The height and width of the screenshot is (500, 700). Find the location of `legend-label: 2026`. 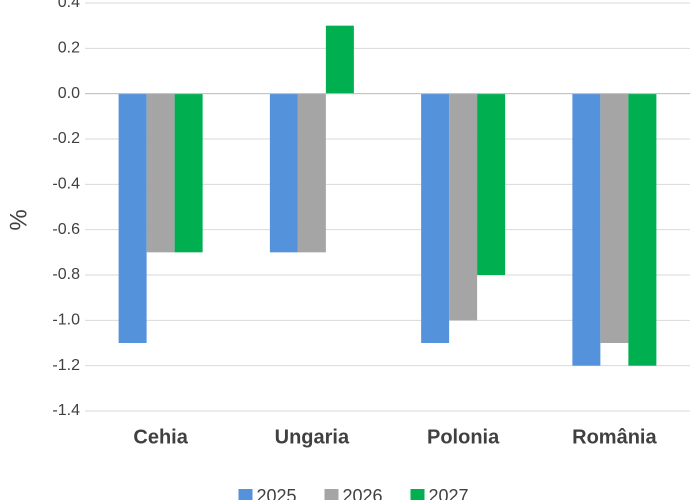

legend-label: 2026 is located at coordinates (363, 493).